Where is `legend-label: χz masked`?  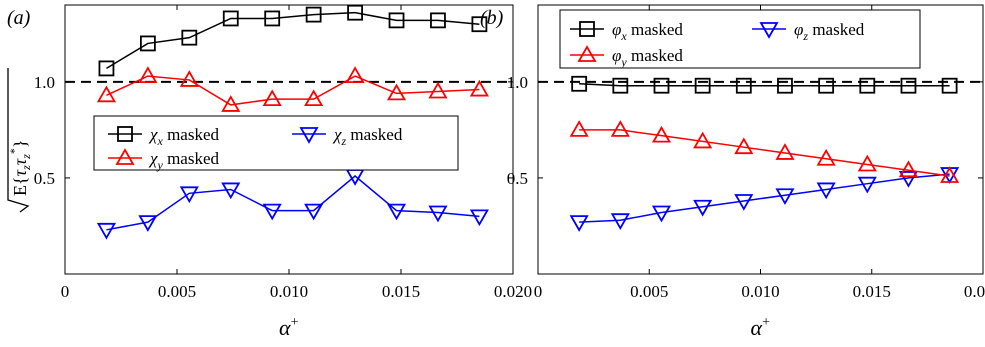 legend-label: χz masked is located at coordinates (367, 136).